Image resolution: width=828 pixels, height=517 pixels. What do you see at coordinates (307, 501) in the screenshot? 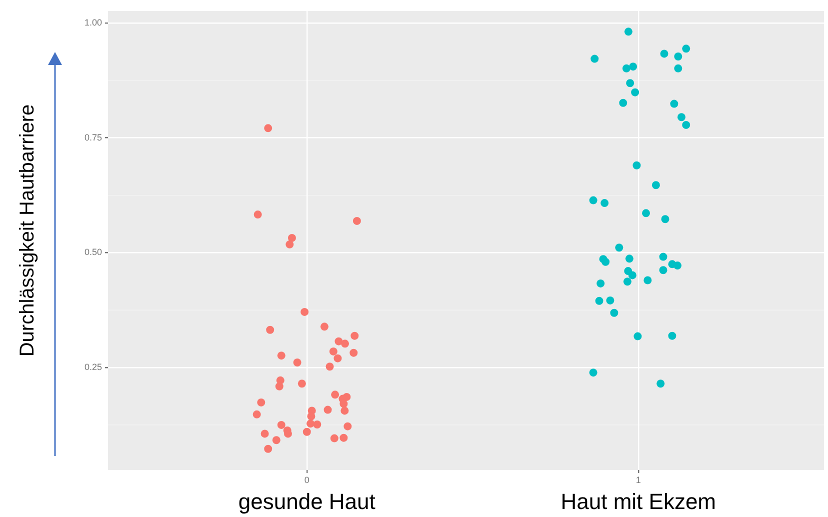
I see `text: gesunde Haut` at bounding box center [307, 501].